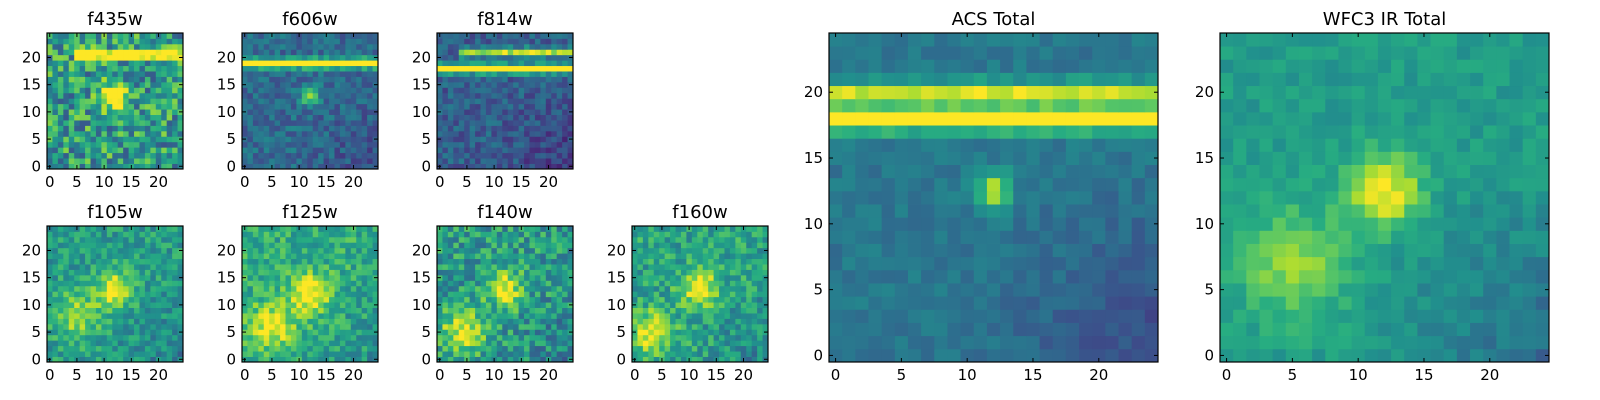 The height and width of the screenshot is (400, 1600). I want to click on x-tick-label: 15, so click(521, 182).